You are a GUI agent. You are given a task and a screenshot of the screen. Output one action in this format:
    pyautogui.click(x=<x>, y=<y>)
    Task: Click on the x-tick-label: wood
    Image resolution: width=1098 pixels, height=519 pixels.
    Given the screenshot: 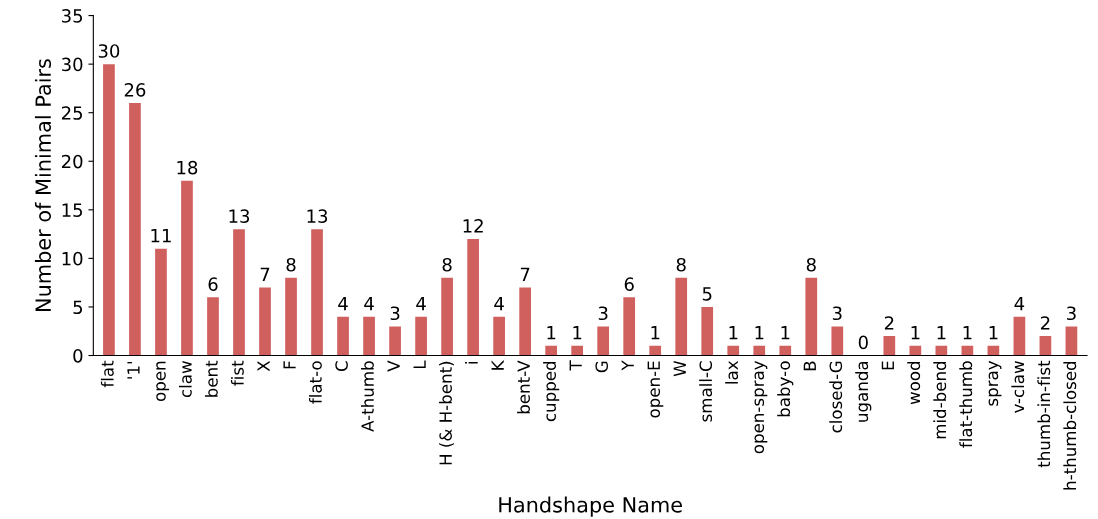 What is the action you would take?
    pyautogui.click(x=914, y=383)
    